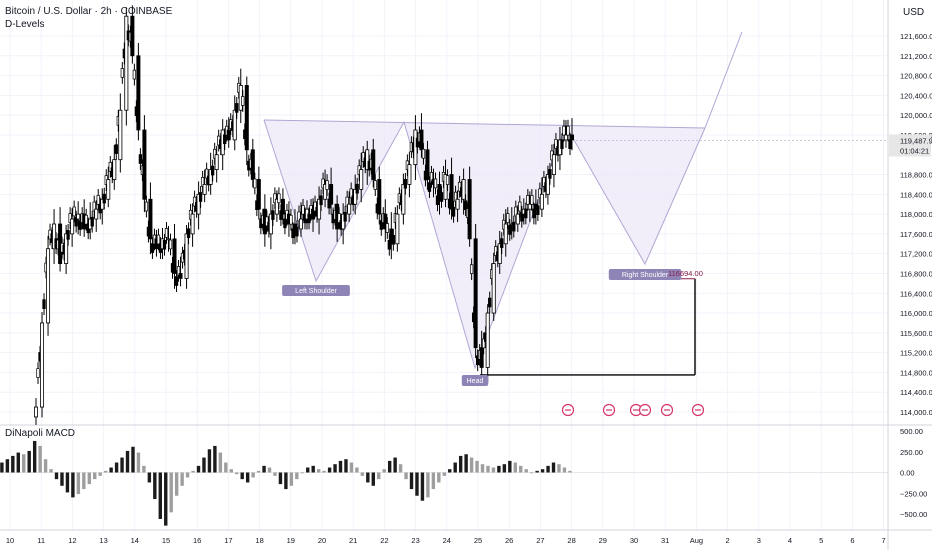 Image resolution: width=932 pixels, height=555 pixels. What do you see at coordinates (916, 56) in the screenshot?
I see `price-tick-label: 121,200.00` at bounding box center [916, 56].